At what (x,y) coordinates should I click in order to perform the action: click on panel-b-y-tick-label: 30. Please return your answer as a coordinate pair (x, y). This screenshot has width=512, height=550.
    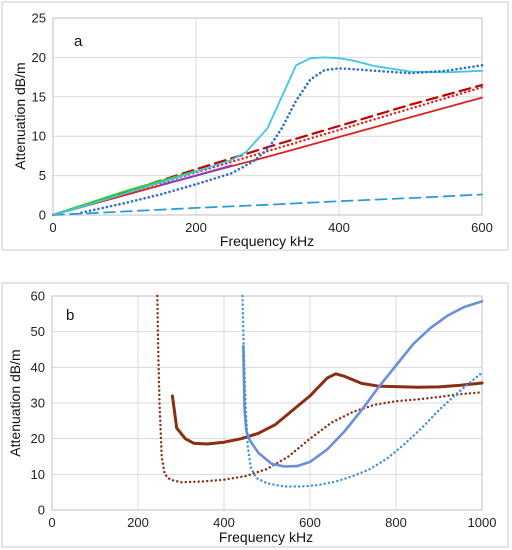
    Looking at the image, I should click on (38, 403).